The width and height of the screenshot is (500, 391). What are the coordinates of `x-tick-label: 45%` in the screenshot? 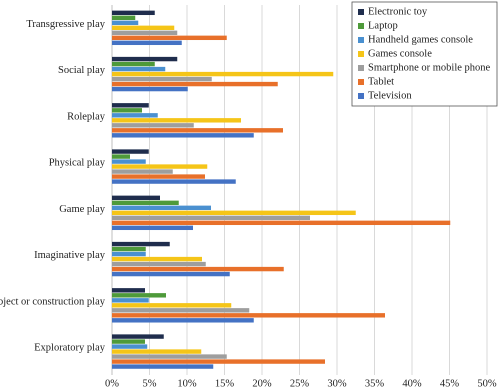 It's located at (450, 383).